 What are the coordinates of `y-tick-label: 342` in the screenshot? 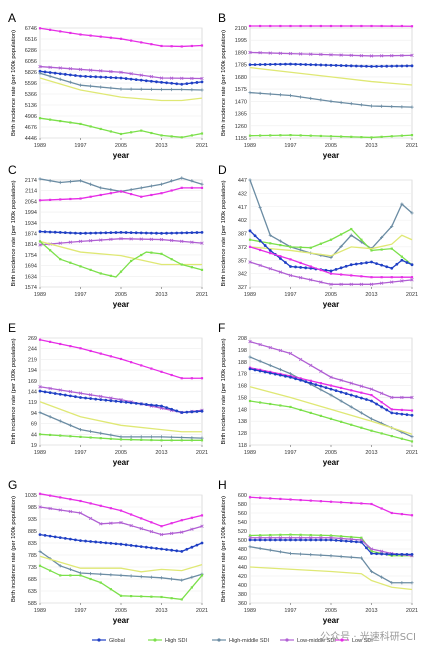 It's located at (242, 275).